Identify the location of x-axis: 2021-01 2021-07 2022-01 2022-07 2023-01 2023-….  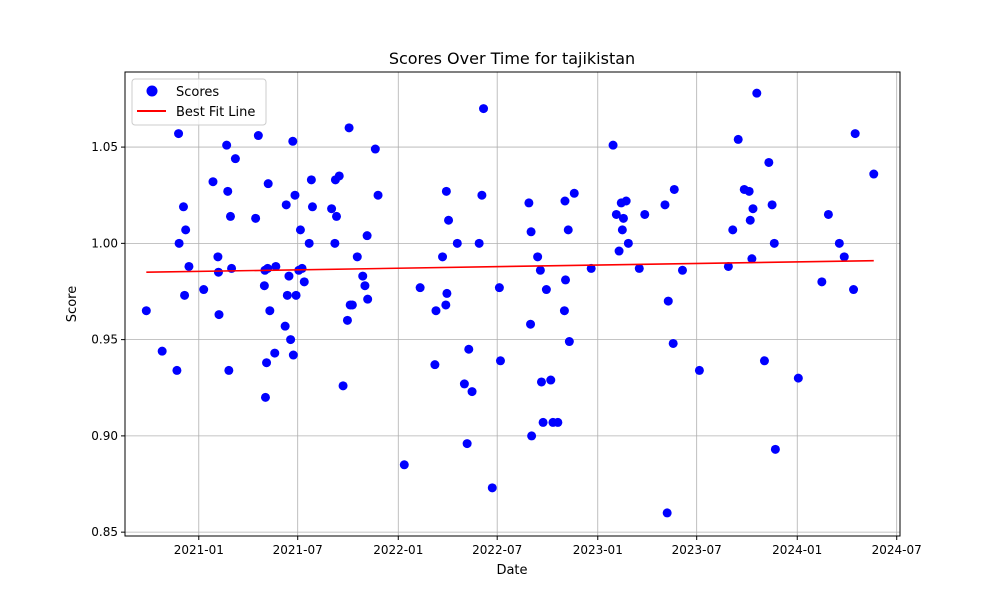
(548, 546).